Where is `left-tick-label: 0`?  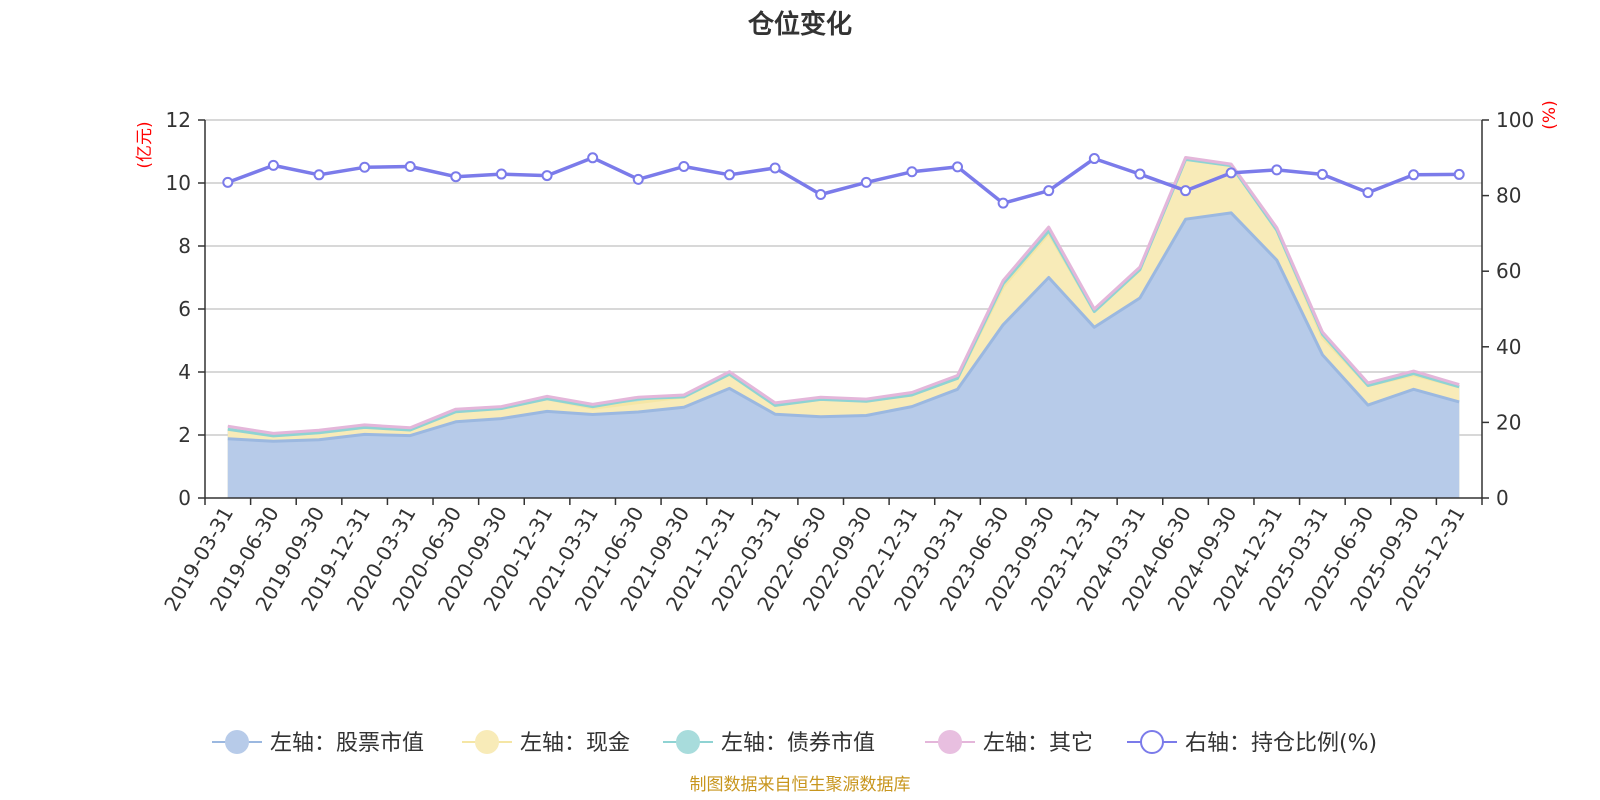 left-tick-label: 0 is located at coordinates (184, 498).